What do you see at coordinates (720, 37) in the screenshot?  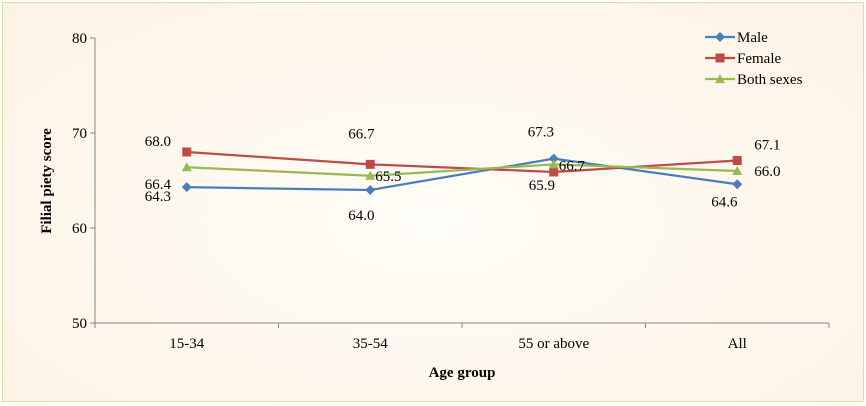 I see `legend-male-marker` at bounding box center [720, 37].